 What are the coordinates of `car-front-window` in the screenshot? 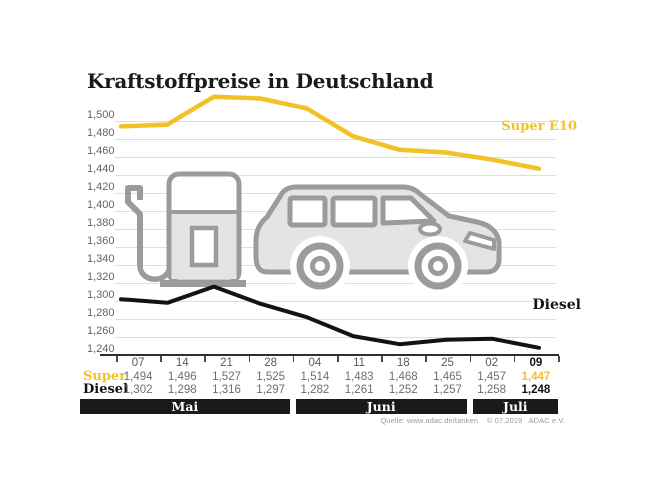 It's located at (408, 210).